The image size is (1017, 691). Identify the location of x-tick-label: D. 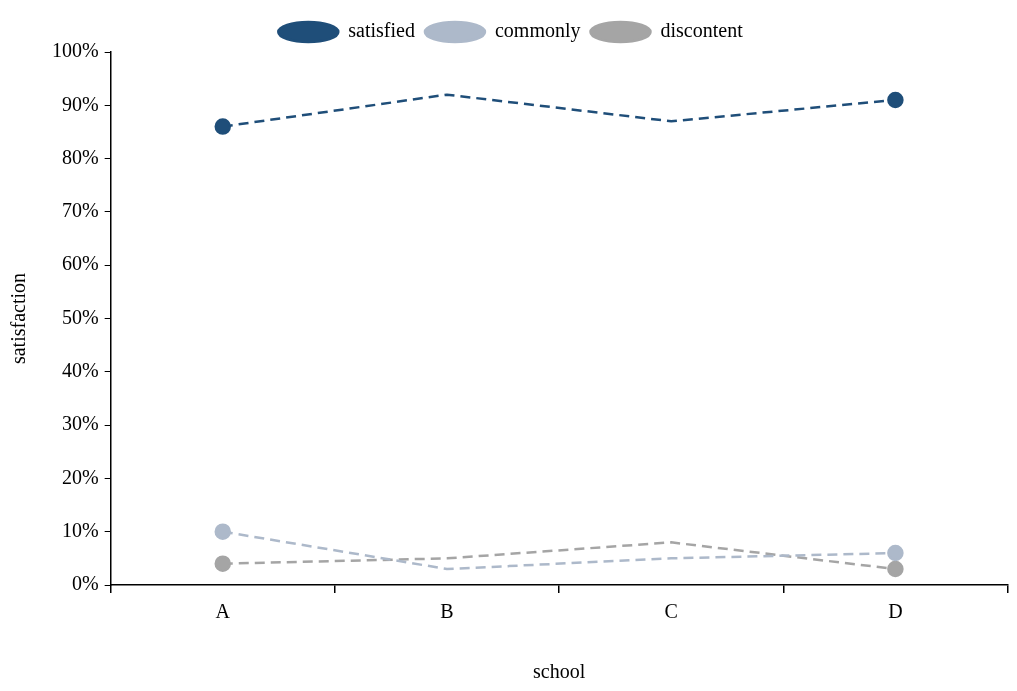
(895, 611).